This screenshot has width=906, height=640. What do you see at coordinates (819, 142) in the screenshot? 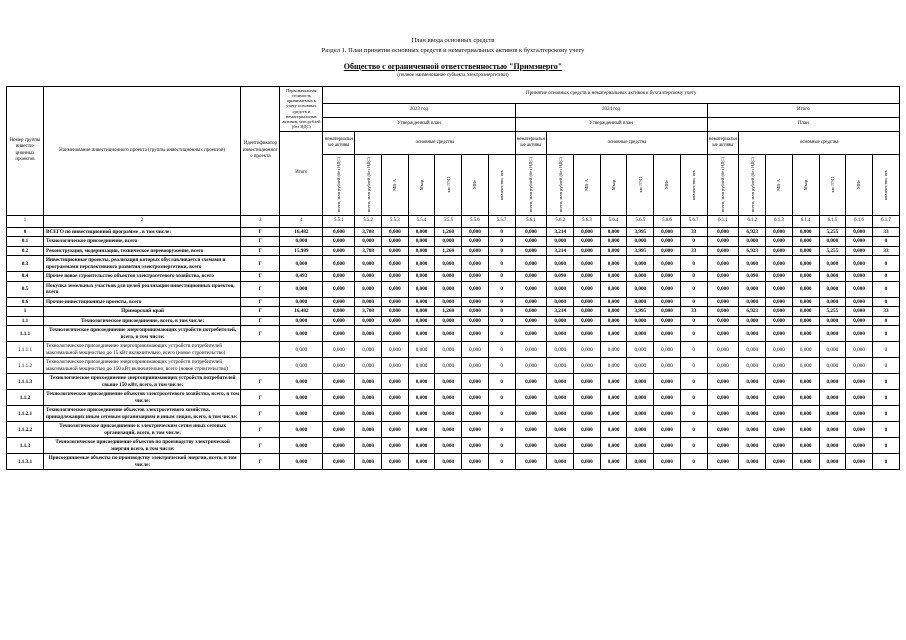
I see `fixed-assets-header: основные средства` at bounding box center [819, 142].